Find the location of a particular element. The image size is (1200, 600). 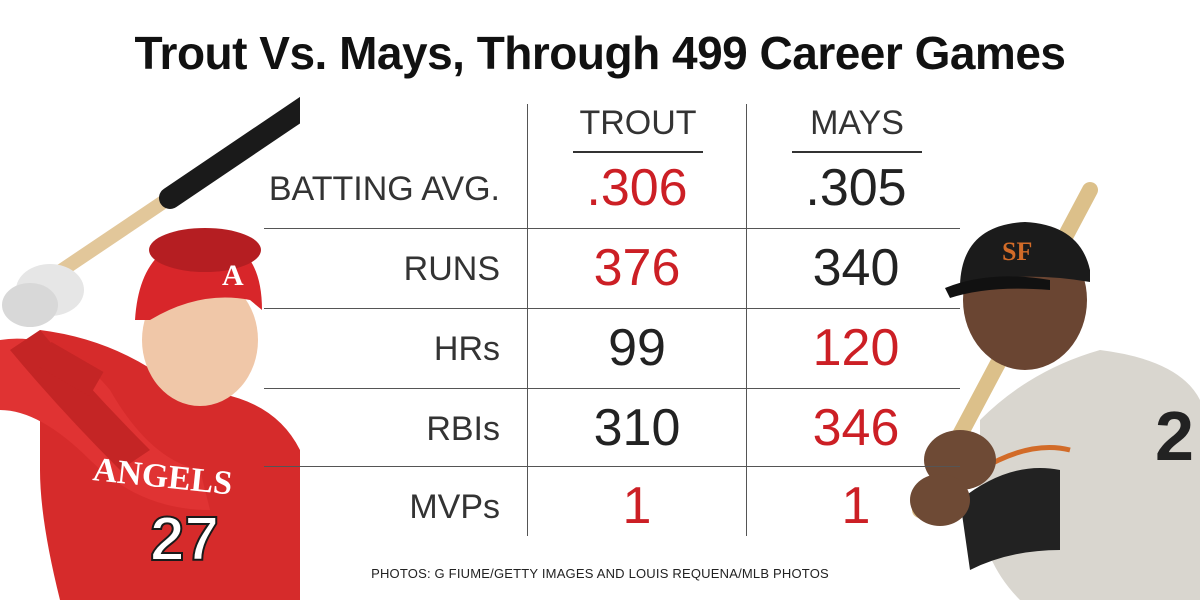

svg-text: 2 is located at coordinates (1174, 436).